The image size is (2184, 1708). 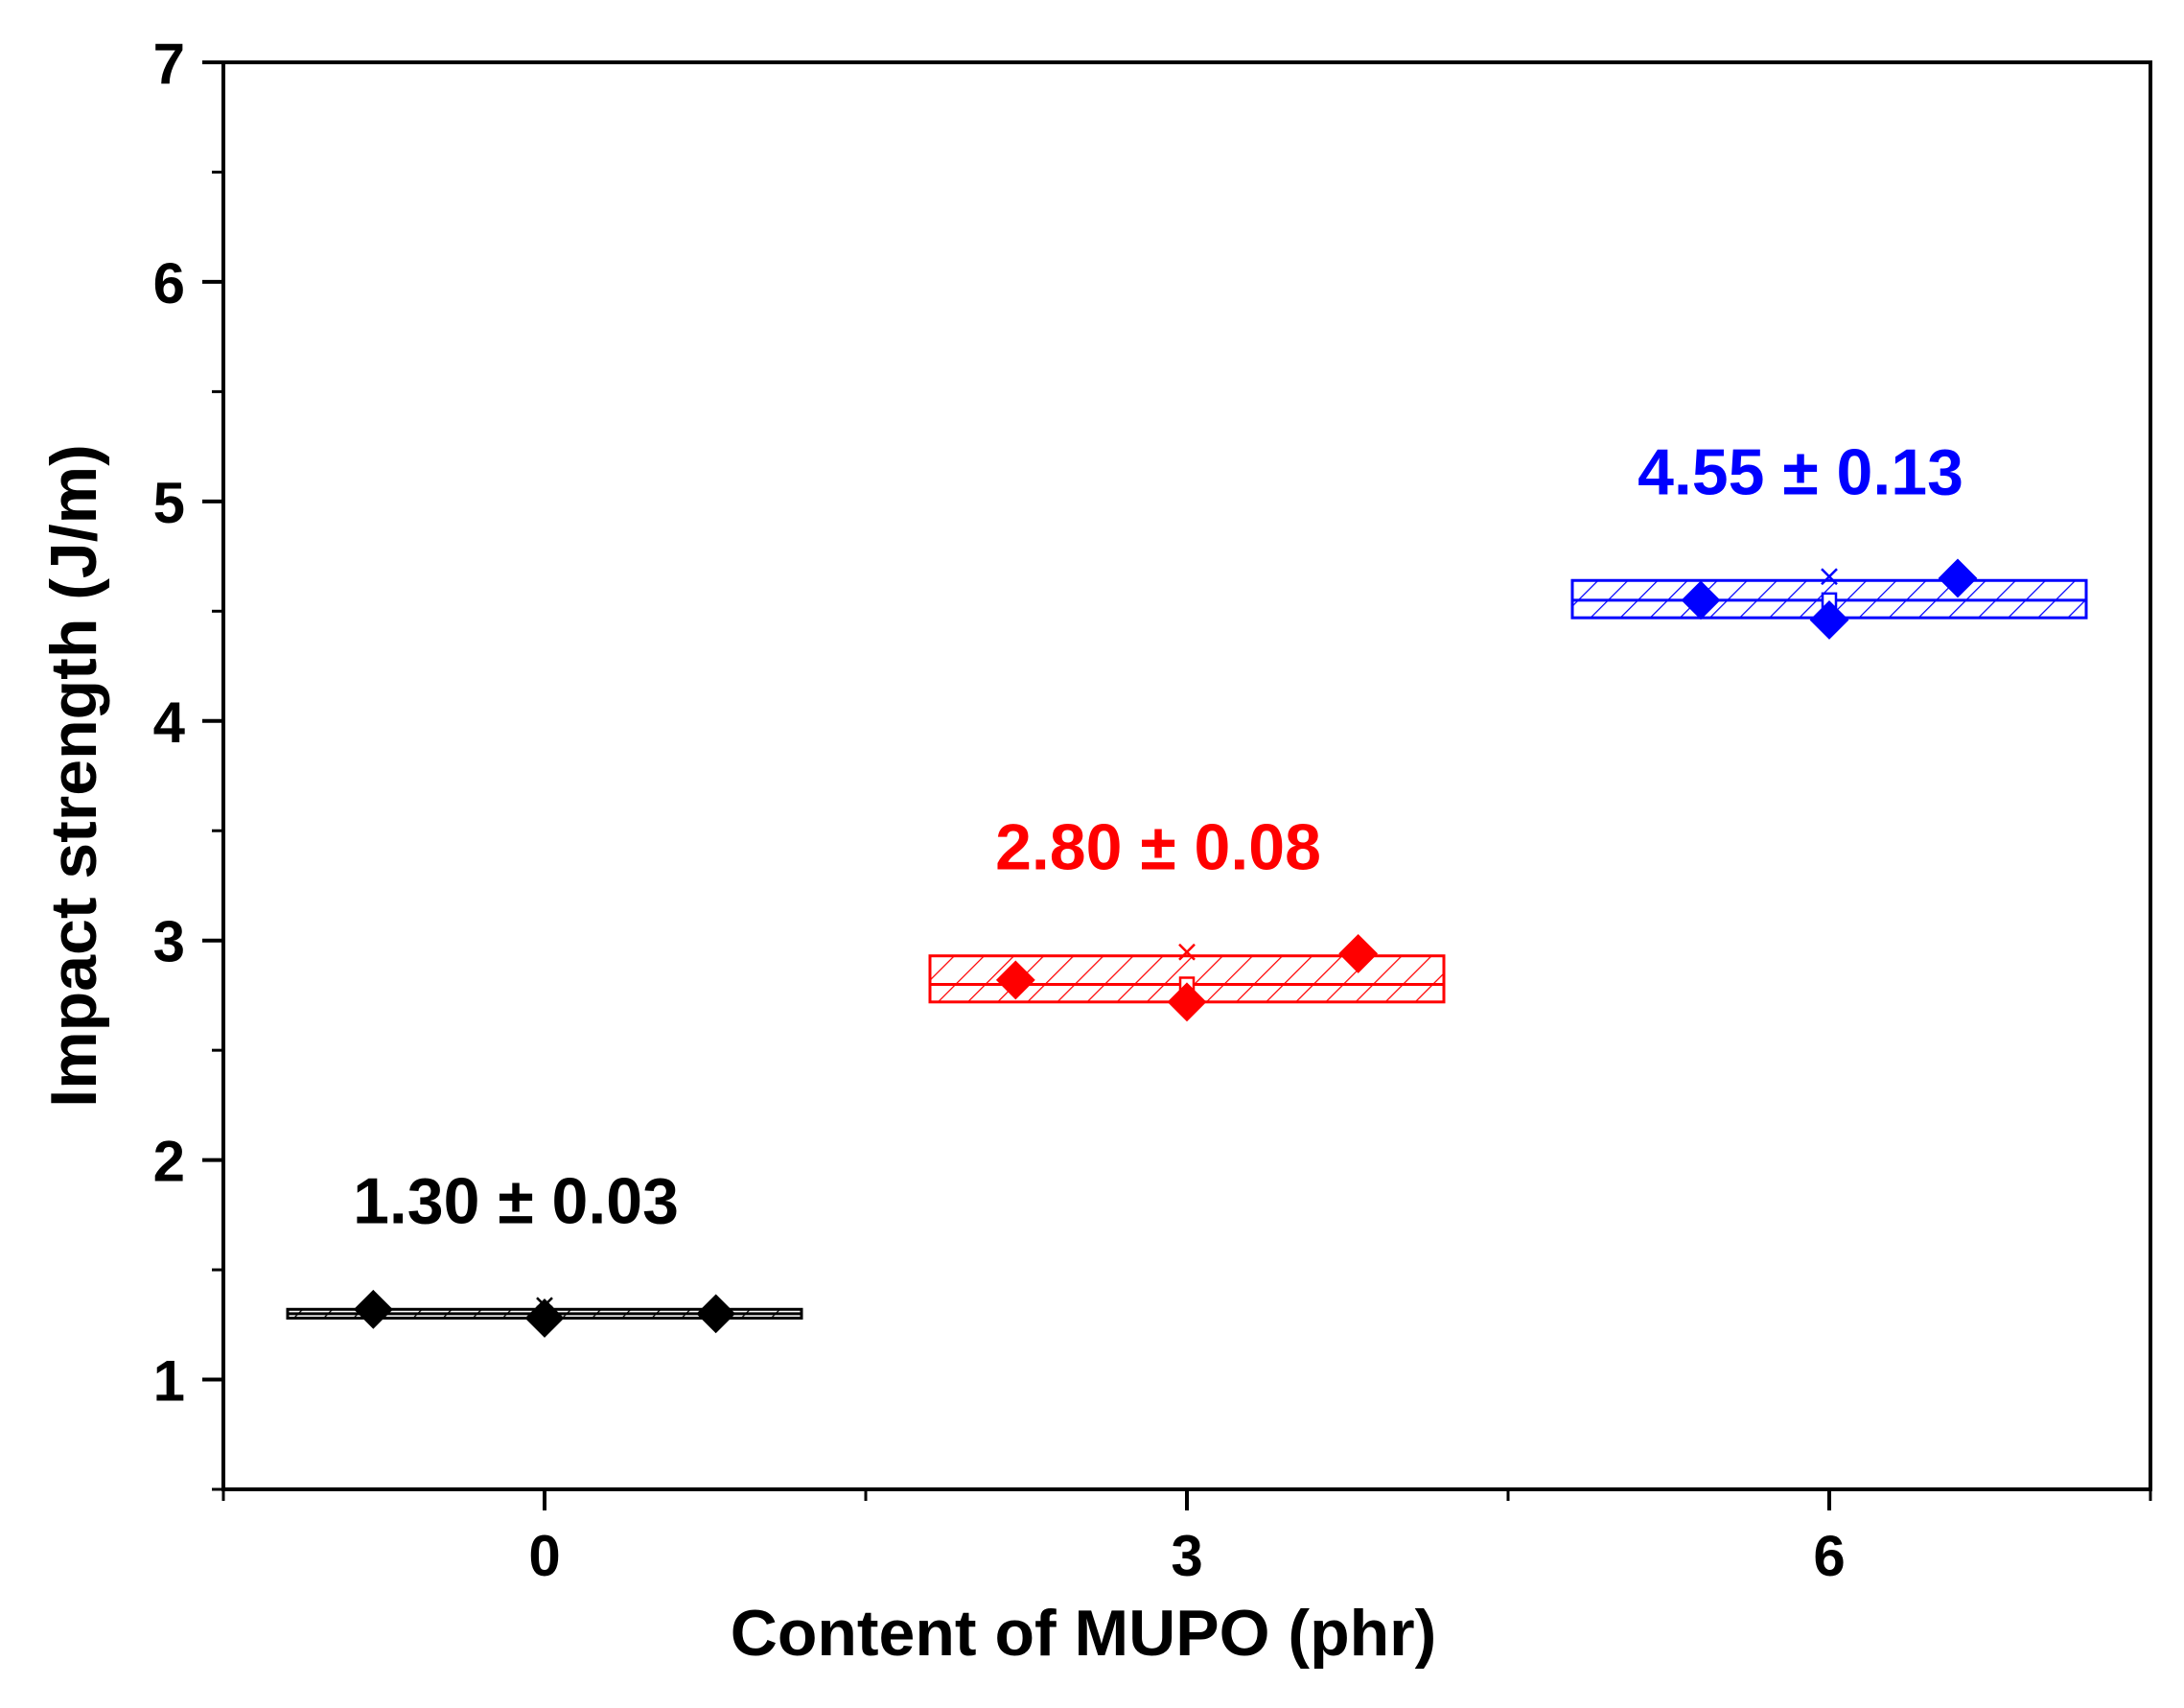 What do you see at coordinates (169, 1382) in the screenshot?
I see `y-tick-label: 1` at bounding box center [169, 1382].